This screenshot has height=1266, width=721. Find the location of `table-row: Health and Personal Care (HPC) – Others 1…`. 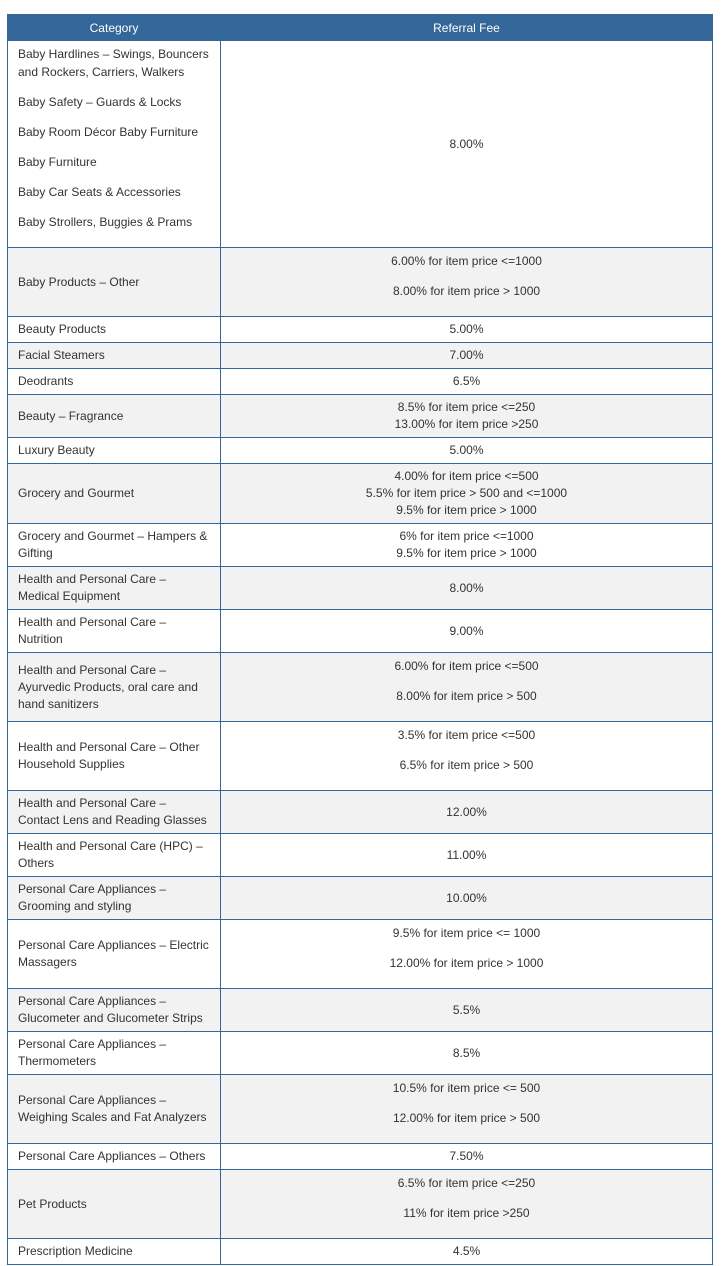

table-row: Health and Personal Care (HPC) – Others 1… is located at coordinates (360, 855).